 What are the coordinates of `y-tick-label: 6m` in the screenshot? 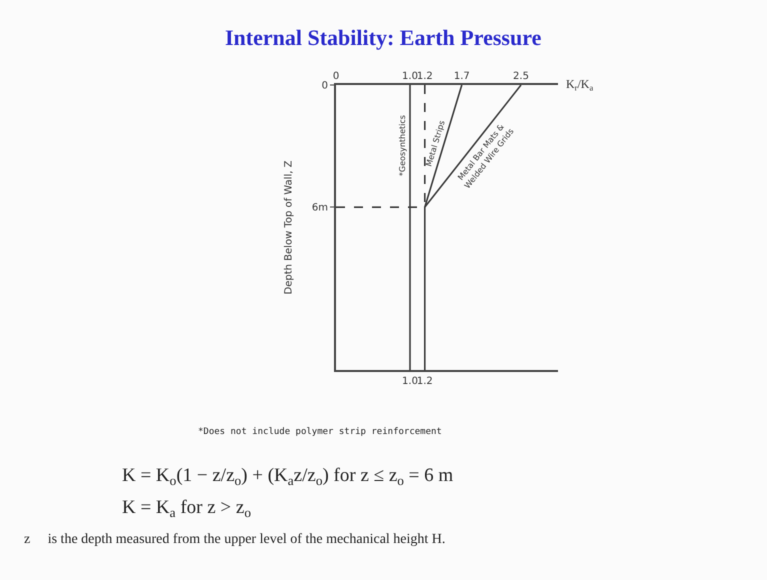 It's located at (320, 208).